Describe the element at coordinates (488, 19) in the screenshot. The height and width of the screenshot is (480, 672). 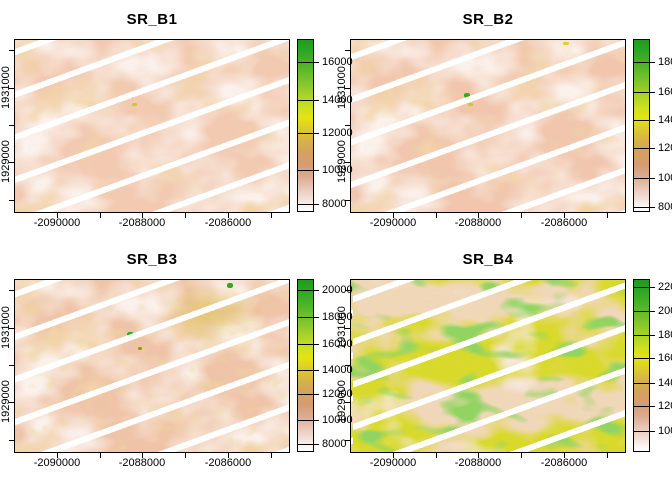
I see `panel-title: SR_B2` at that location.